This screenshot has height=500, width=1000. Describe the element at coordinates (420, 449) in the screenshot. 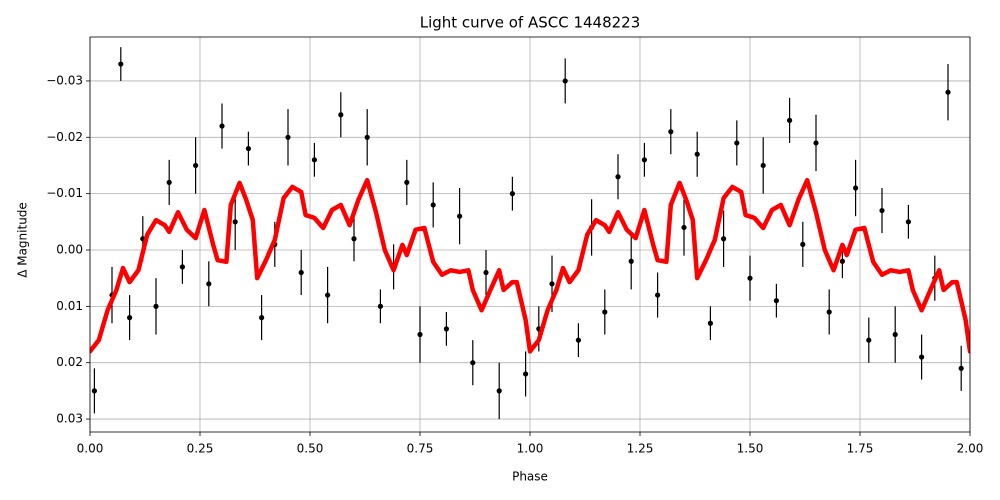

I see `x-tick-label: 0.75` at that location.